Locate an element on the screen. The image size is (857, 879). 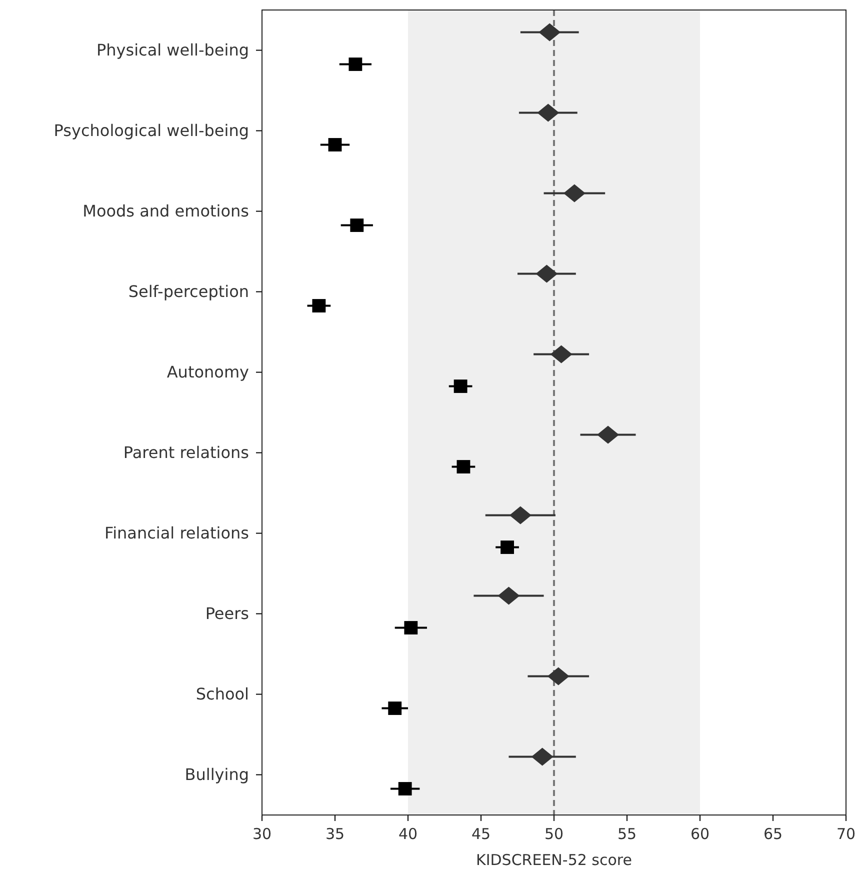
y-tick-label: School is located at coordinates (222, 694).